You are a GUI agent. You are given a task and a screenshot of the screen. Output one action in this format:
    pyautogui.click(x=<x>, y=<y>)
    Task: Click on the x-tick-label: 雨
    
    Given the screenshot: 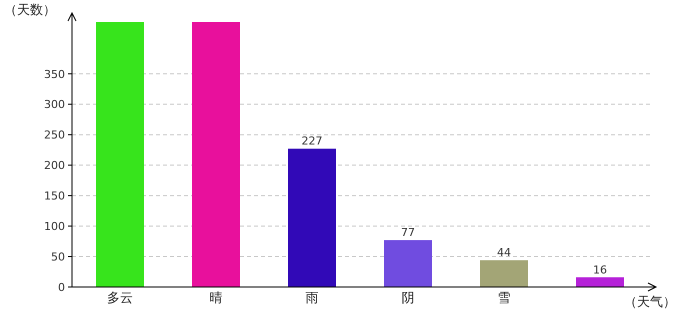 What is the action you would take?
    pyautogui.click(x=312, y=298)
    